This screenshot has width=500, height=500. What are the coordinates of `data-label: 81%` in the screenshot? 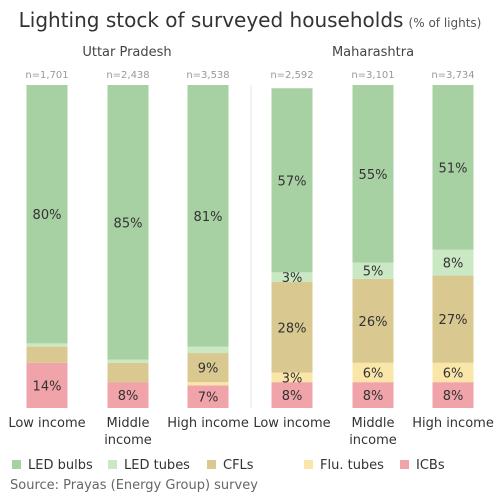 It's located at (208, 217).